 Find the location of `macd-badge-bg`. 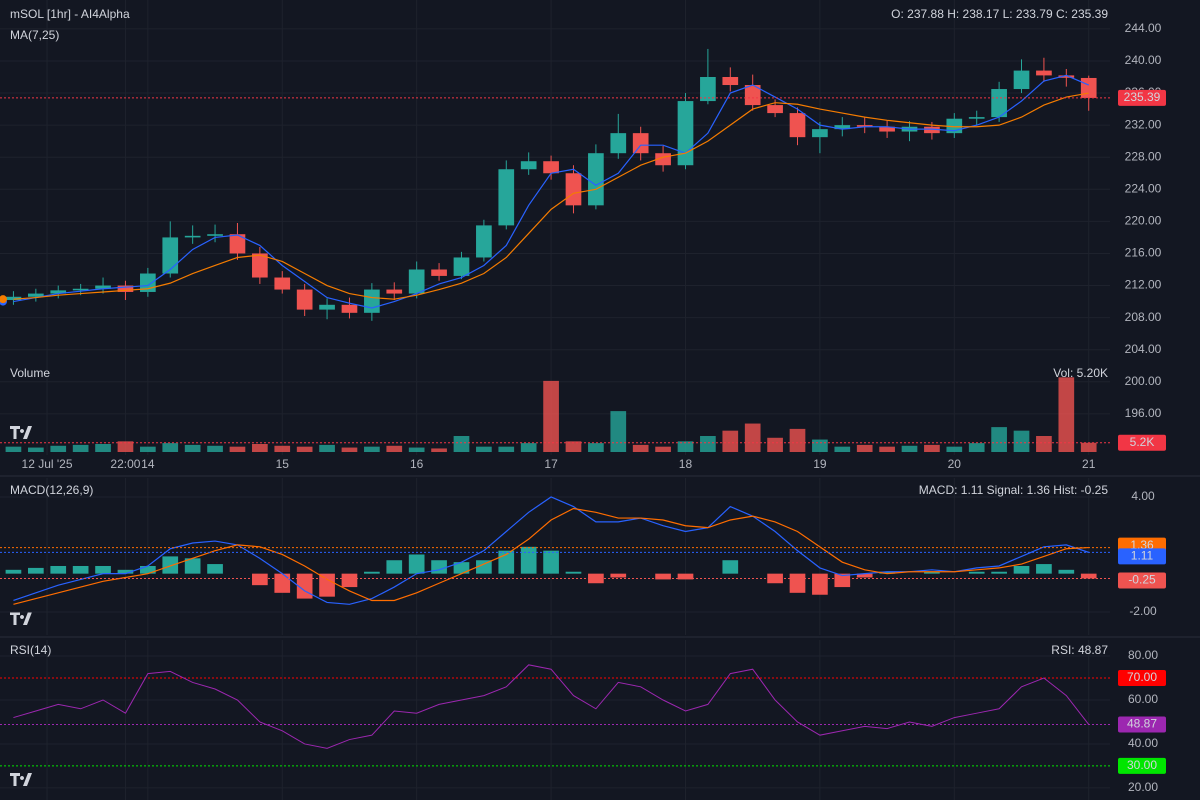

macd-badge-bg is located at coordinates (1142, 556).